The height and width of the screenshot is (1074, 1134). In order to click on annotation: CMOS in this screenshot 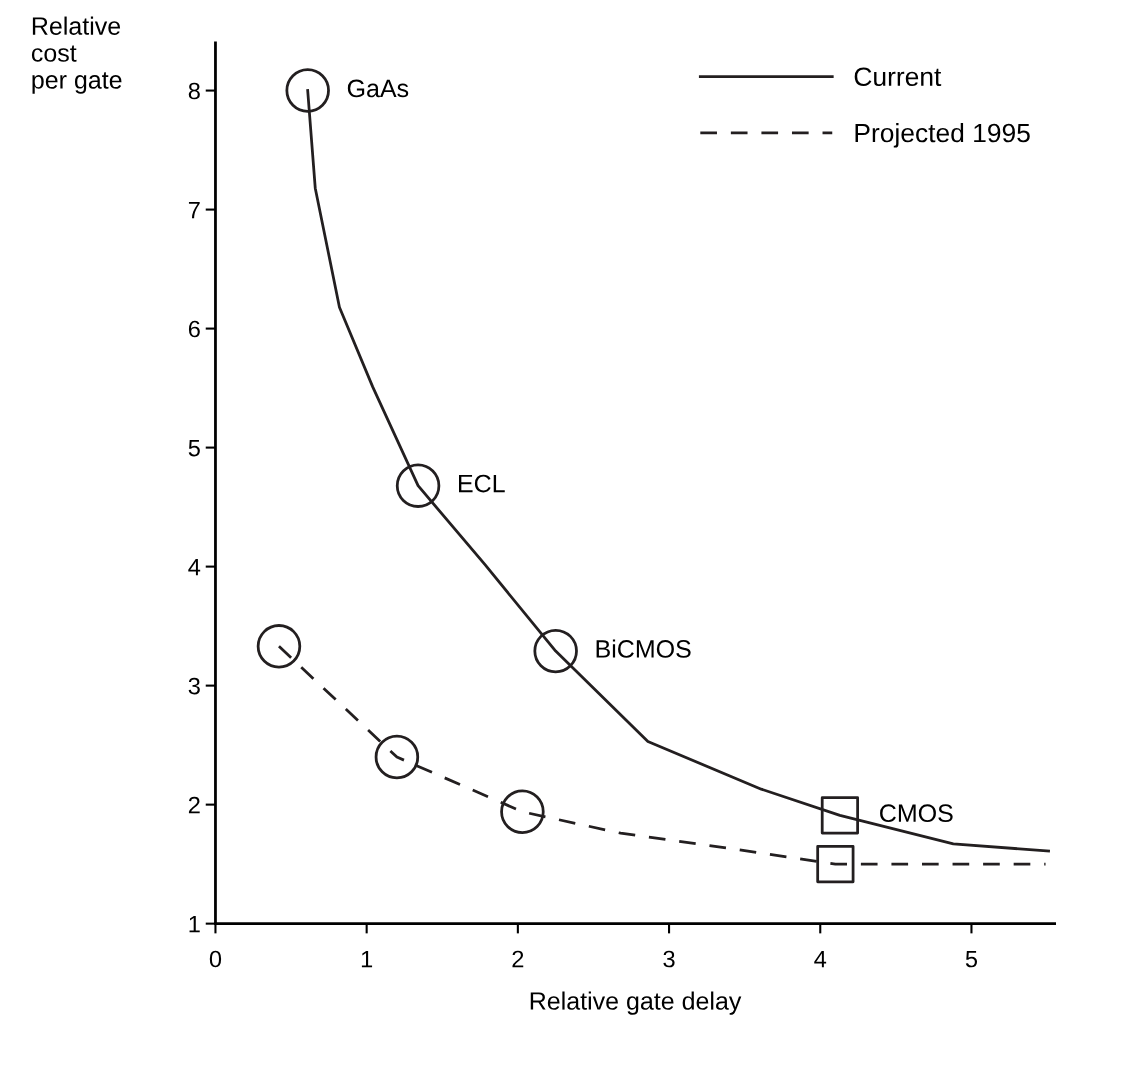, I will do `click(916, 813)`.